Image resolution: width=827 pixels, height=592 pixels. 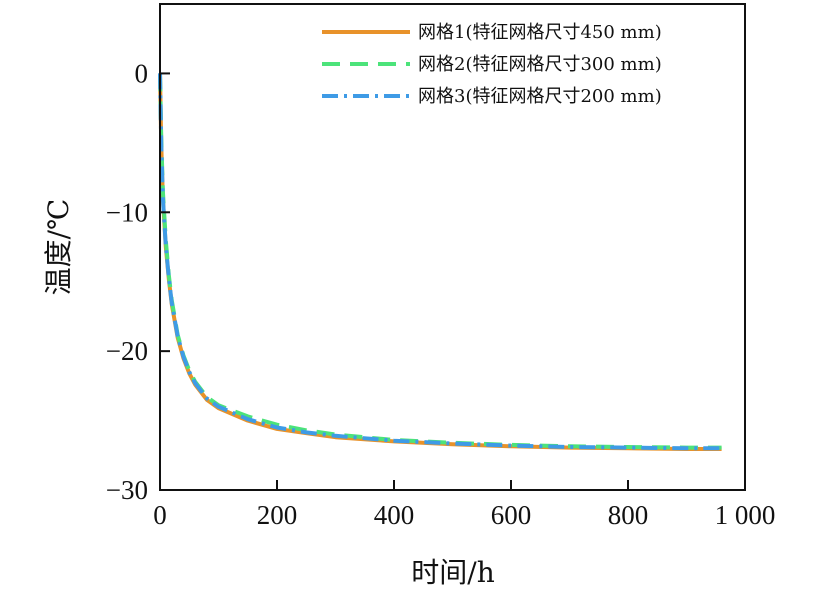 What do you see at coordinates (127, 490) in the screenshot?
I see `y-tick-label: −30` at bounding box center [127, 490].